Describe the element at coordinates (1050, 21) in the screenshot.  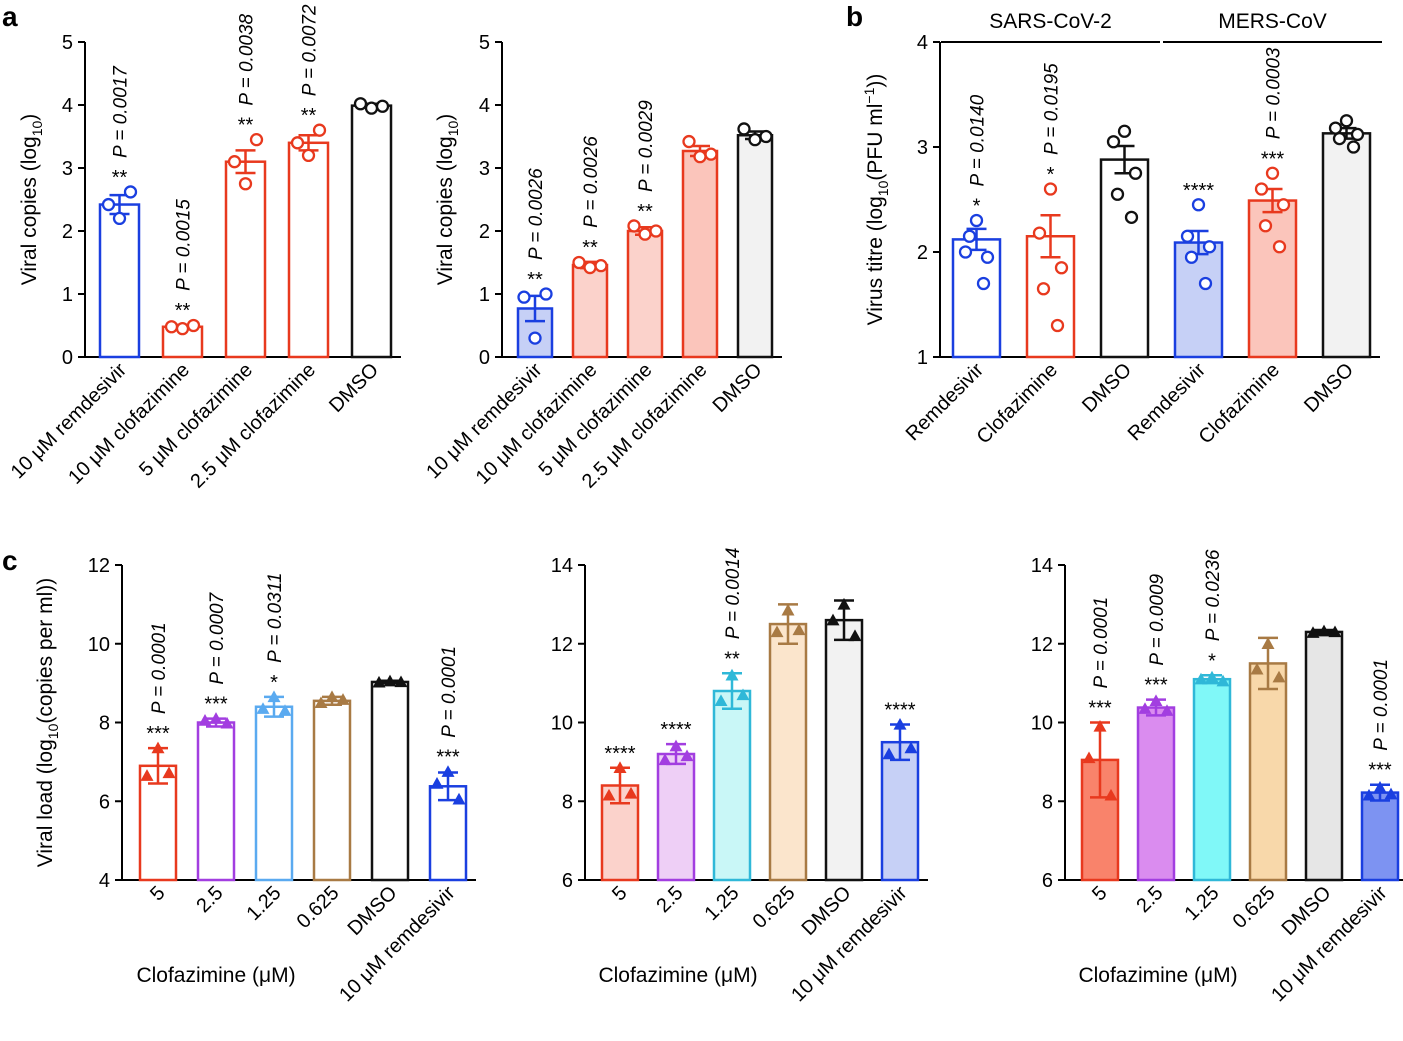
I see `group-label: SARS-CoV-2` at that location.